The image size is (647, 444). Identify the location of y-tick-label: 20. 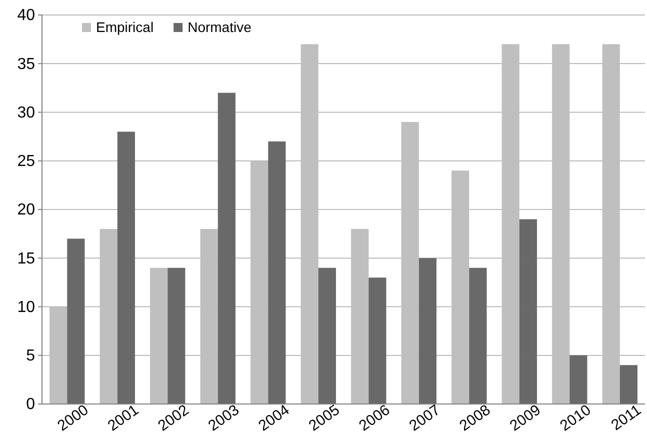
(26, 210).